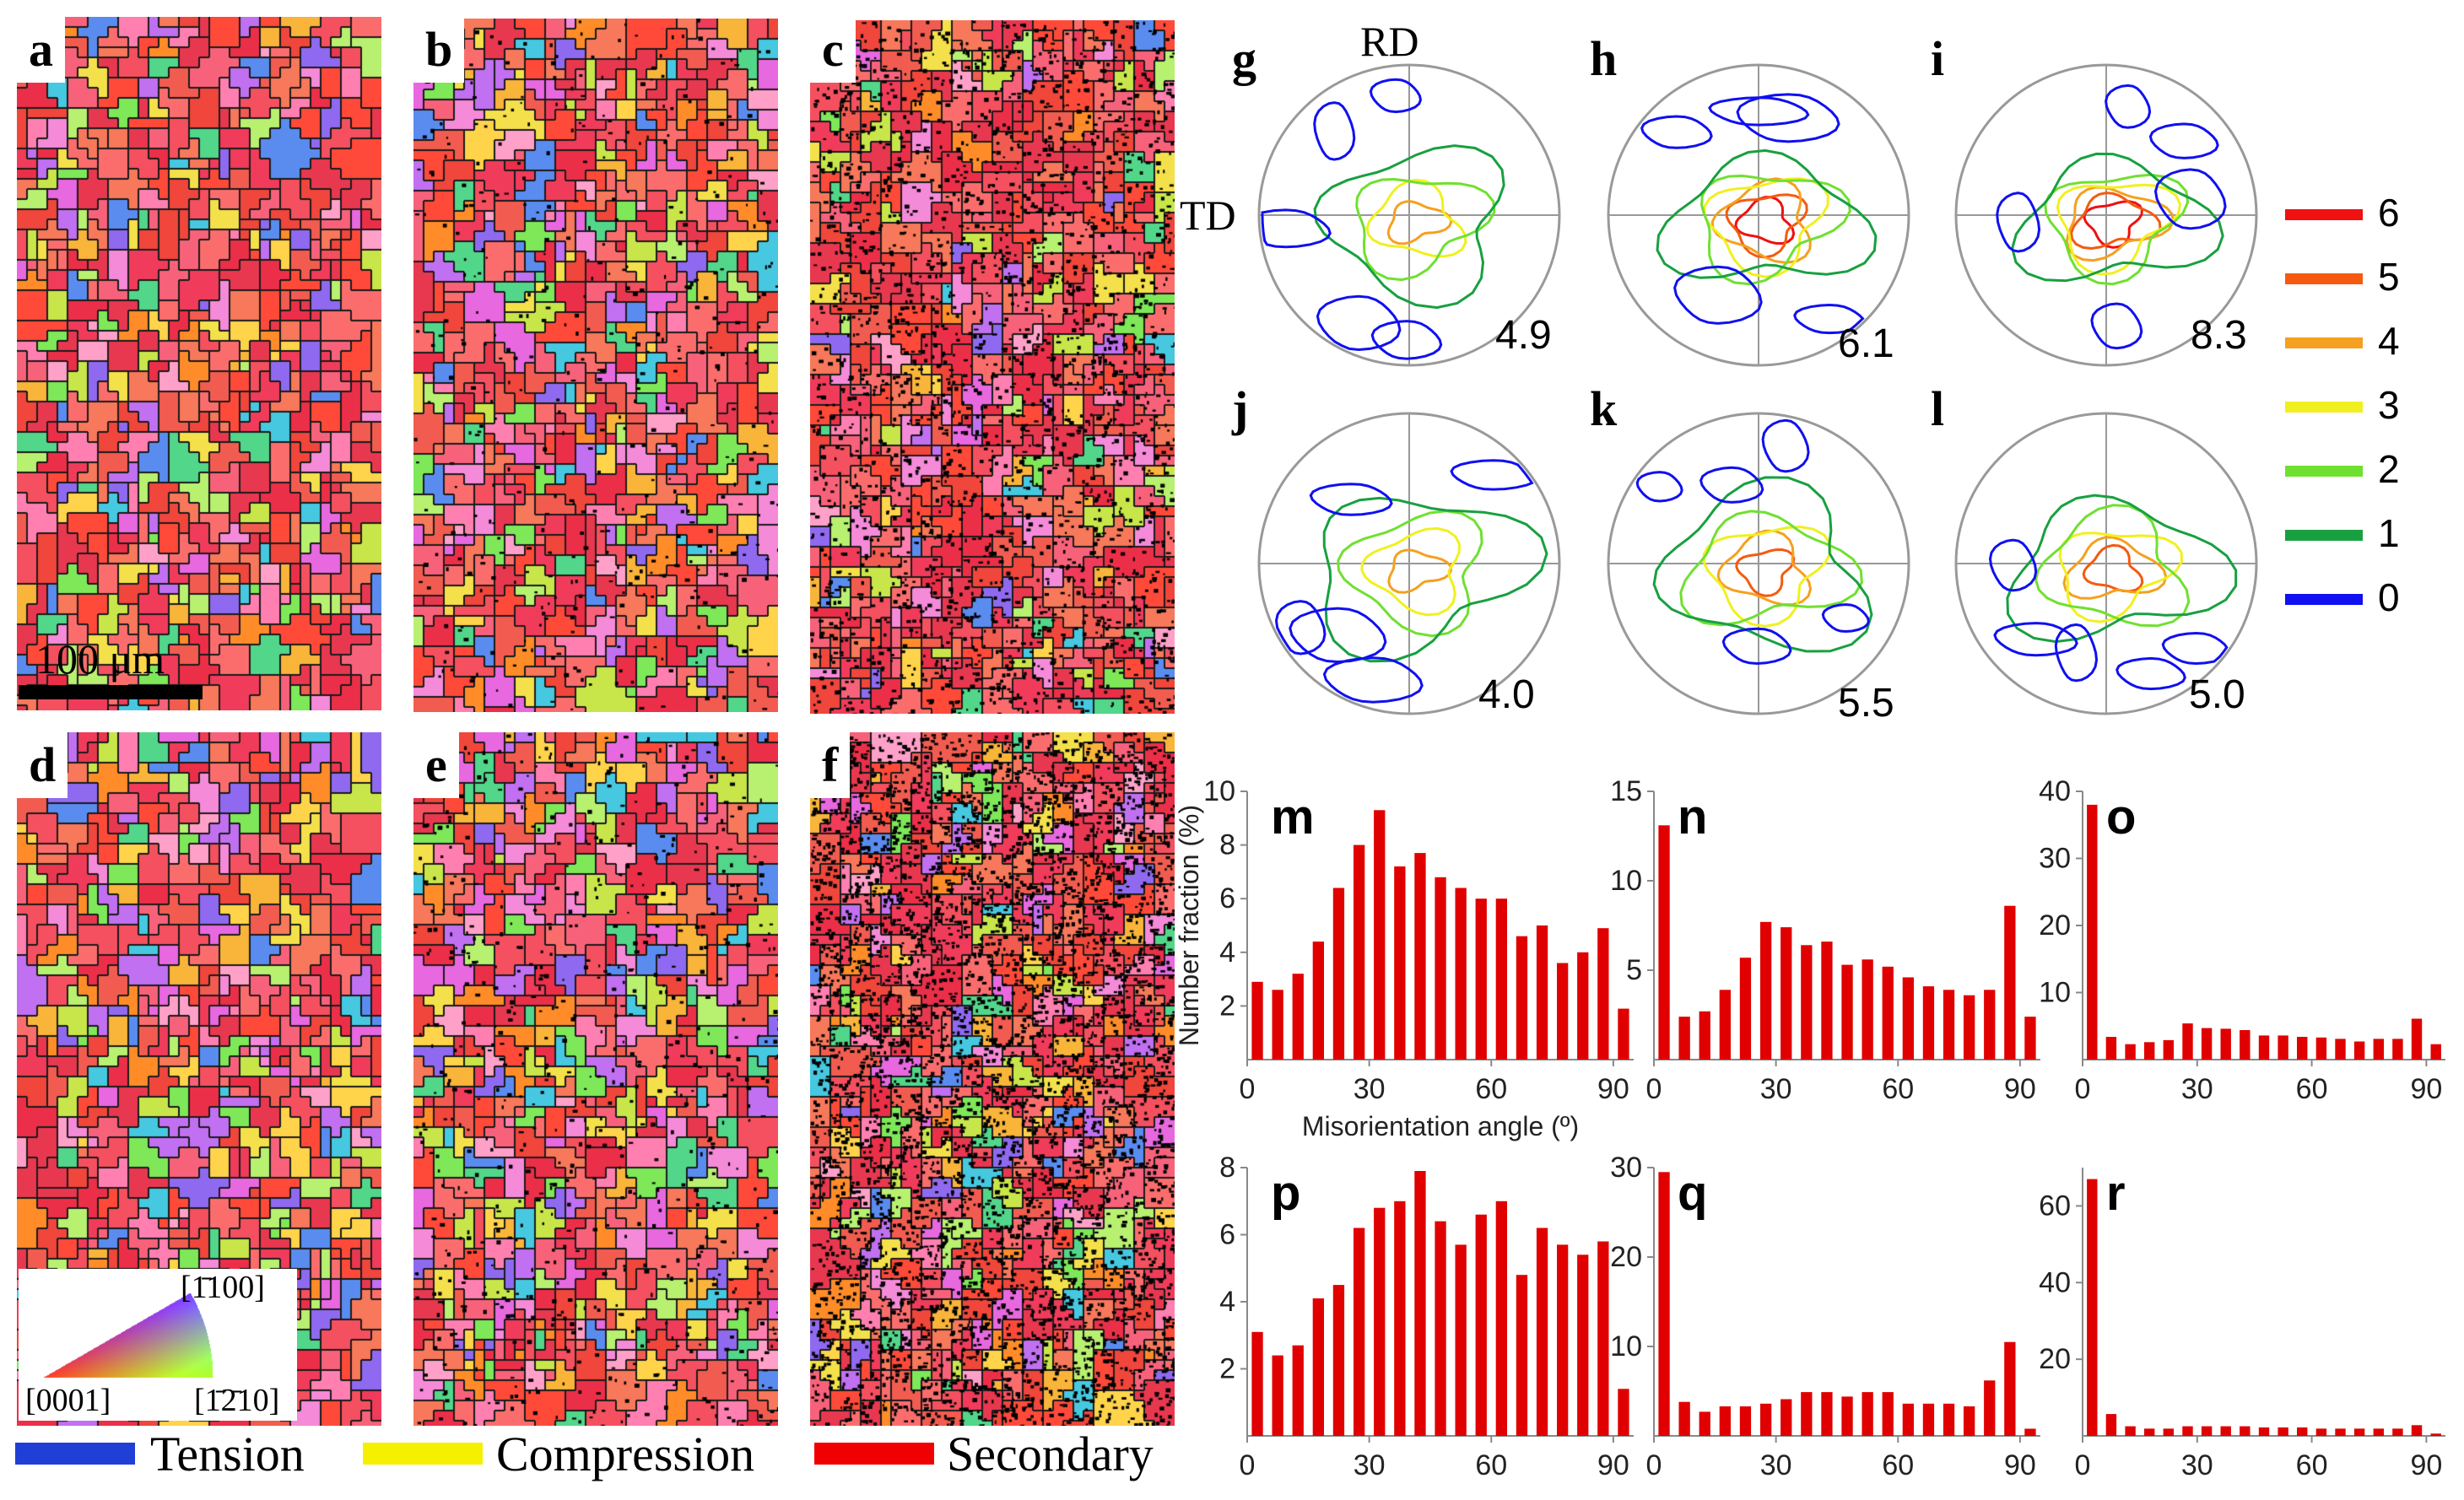  What do you see at coordinates (1938, 408) in the screenshot?
I see `pf-label-l: l` at bounding box center [1938, 408].